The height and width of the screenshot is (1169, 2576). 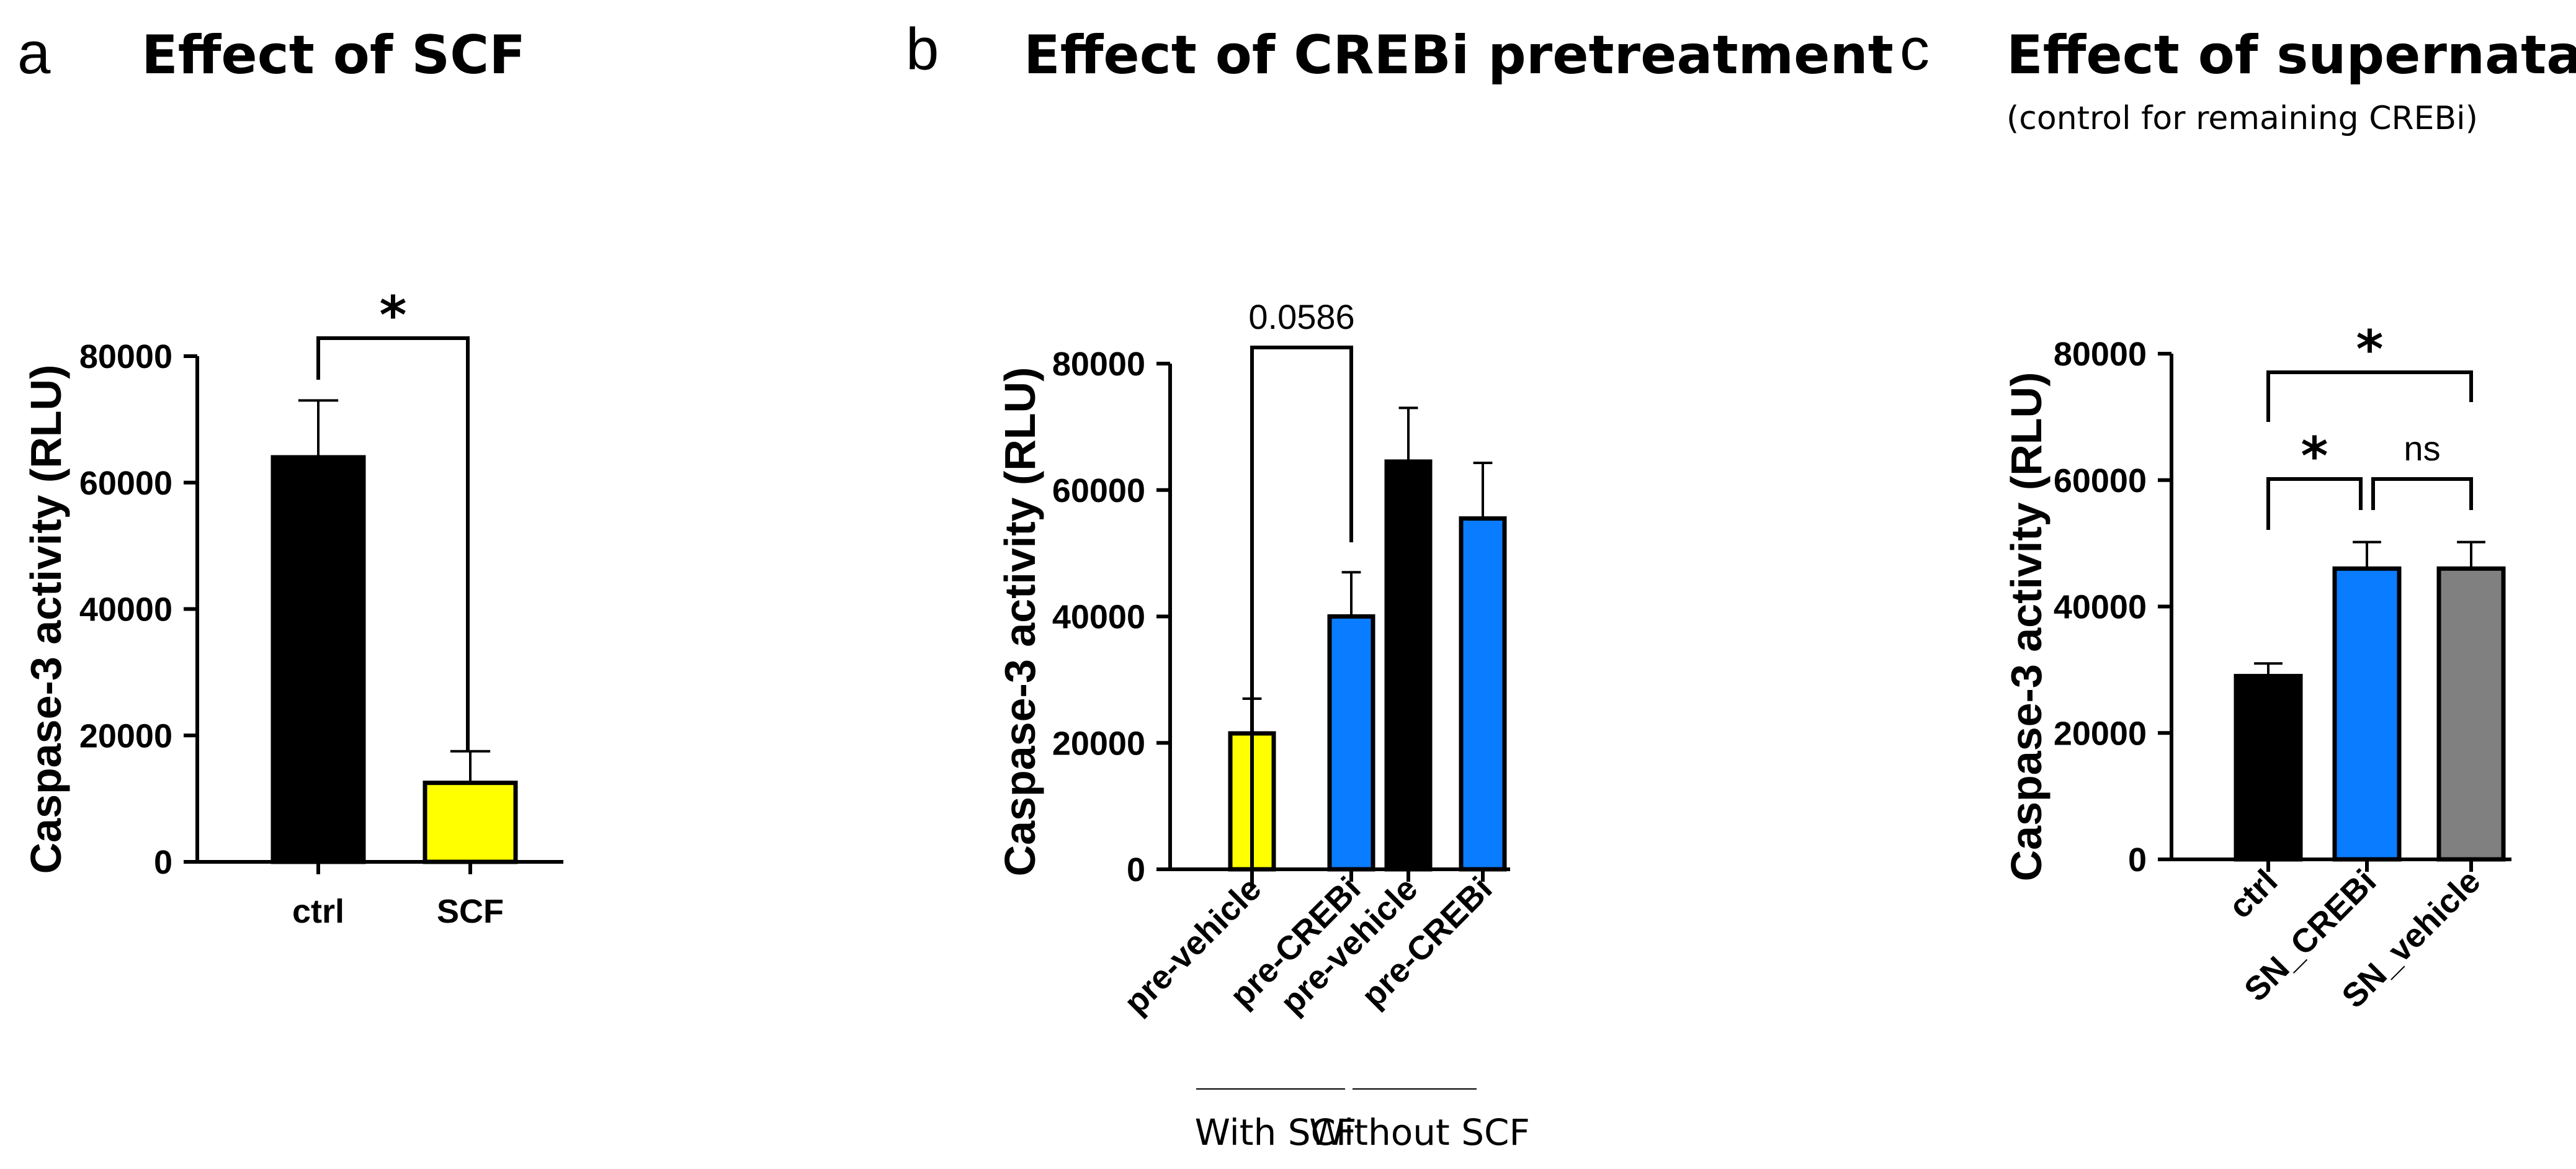 I want to click on panel-a-plot: 0 20000 40000 60000 80000 ctrl SCF *, so click(x=321, y=607).